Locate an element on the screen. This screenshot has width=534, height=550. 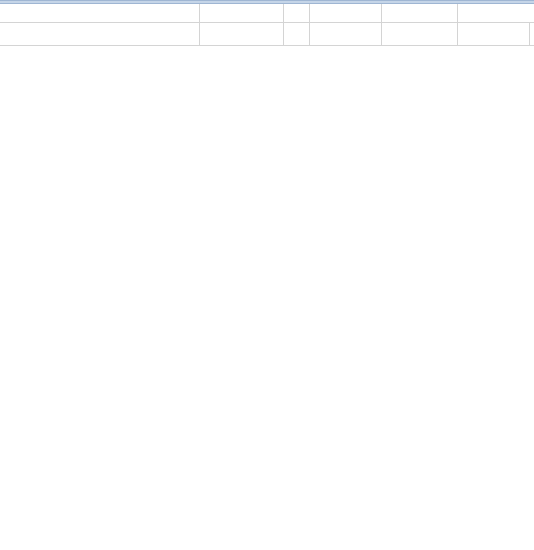
note-row is located at coordinates (267, 11).